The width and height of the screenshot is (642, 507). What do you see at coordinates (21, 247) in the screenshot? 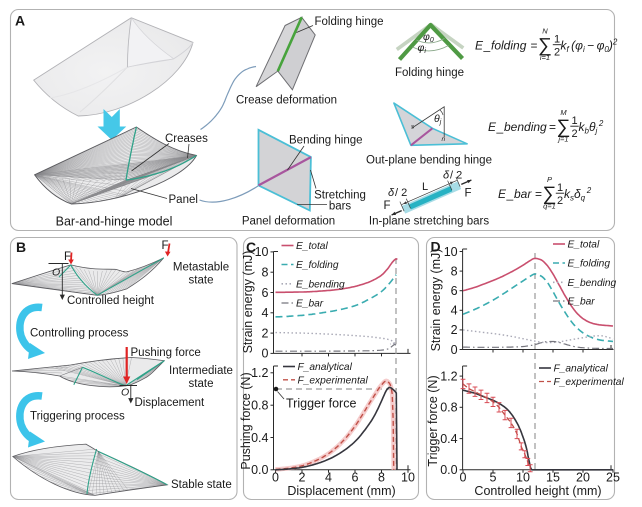
I see `svg-text: B` at bounding box center [21, 247].